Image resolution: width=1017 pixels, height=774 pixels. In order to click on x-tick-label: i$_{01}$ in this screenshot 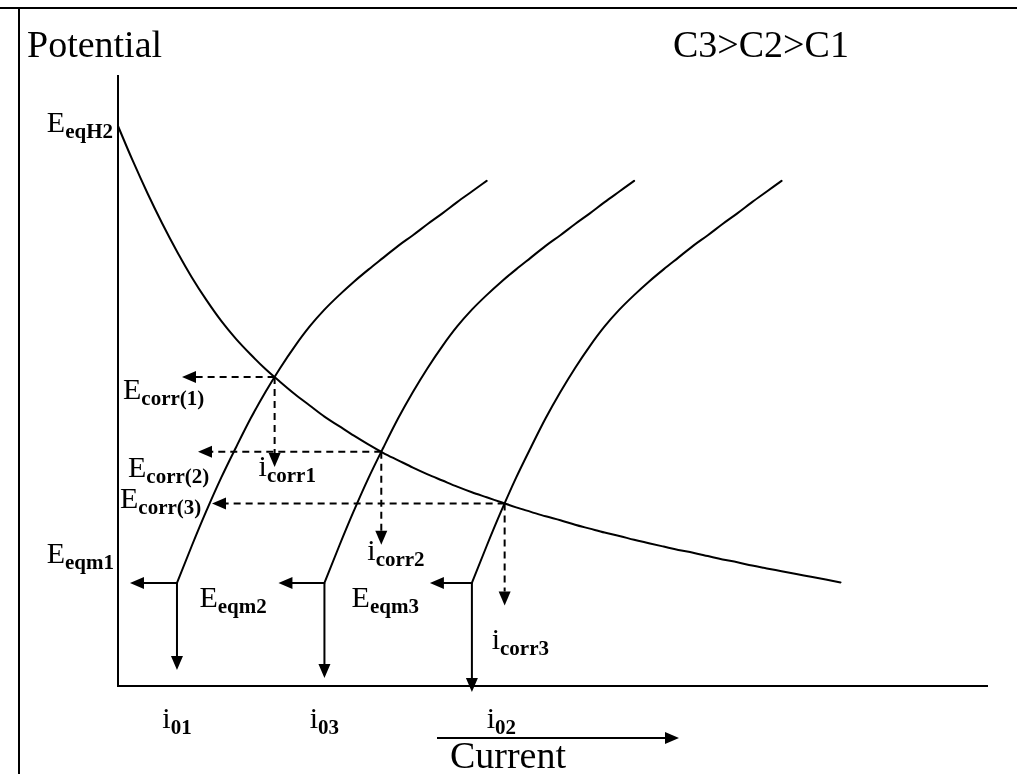, I will do `click(177, 720)`.